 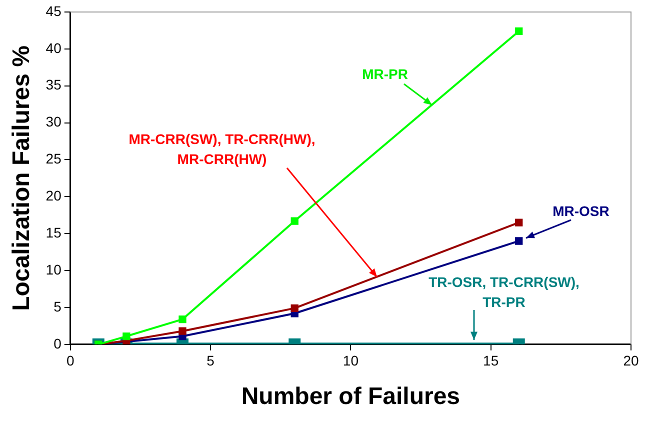 What do you see at coordinates (54, 232) in the screenshot?
I see `y-tick-label: 15` at bounding box center [54, 232].